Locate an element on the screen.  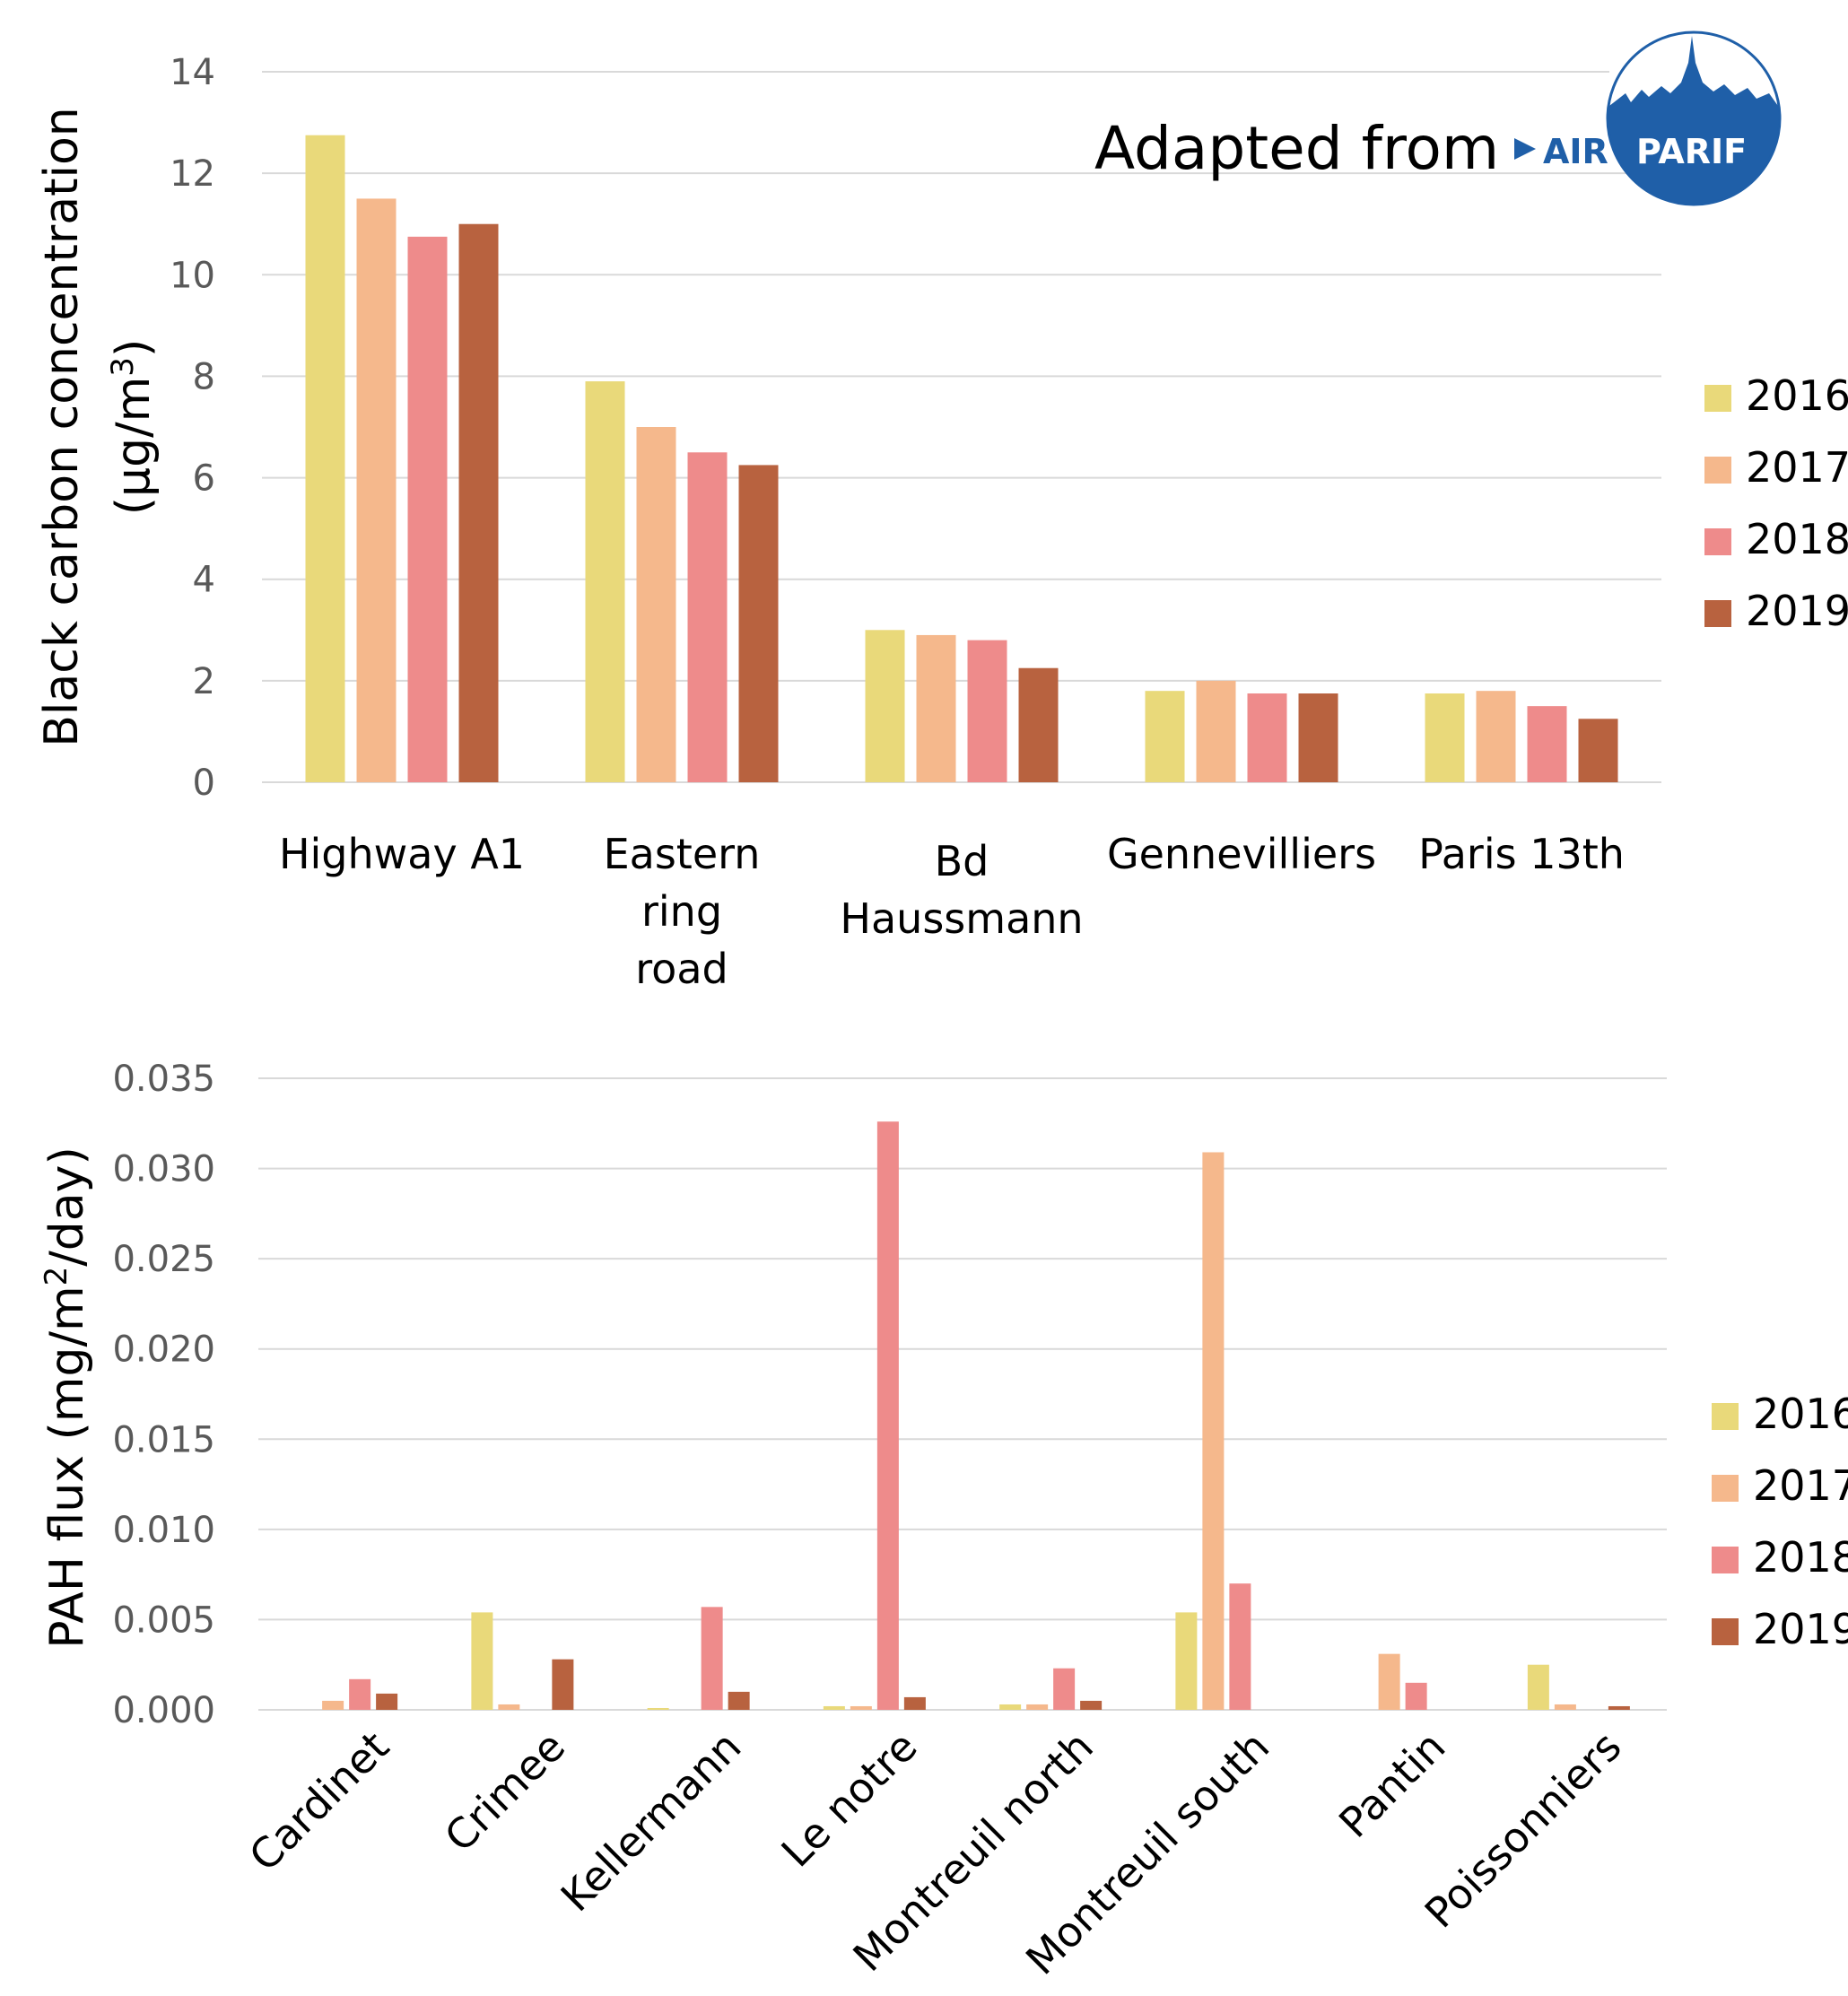
y-tick-label: 0.020 is located at coordinates (163, 1350).